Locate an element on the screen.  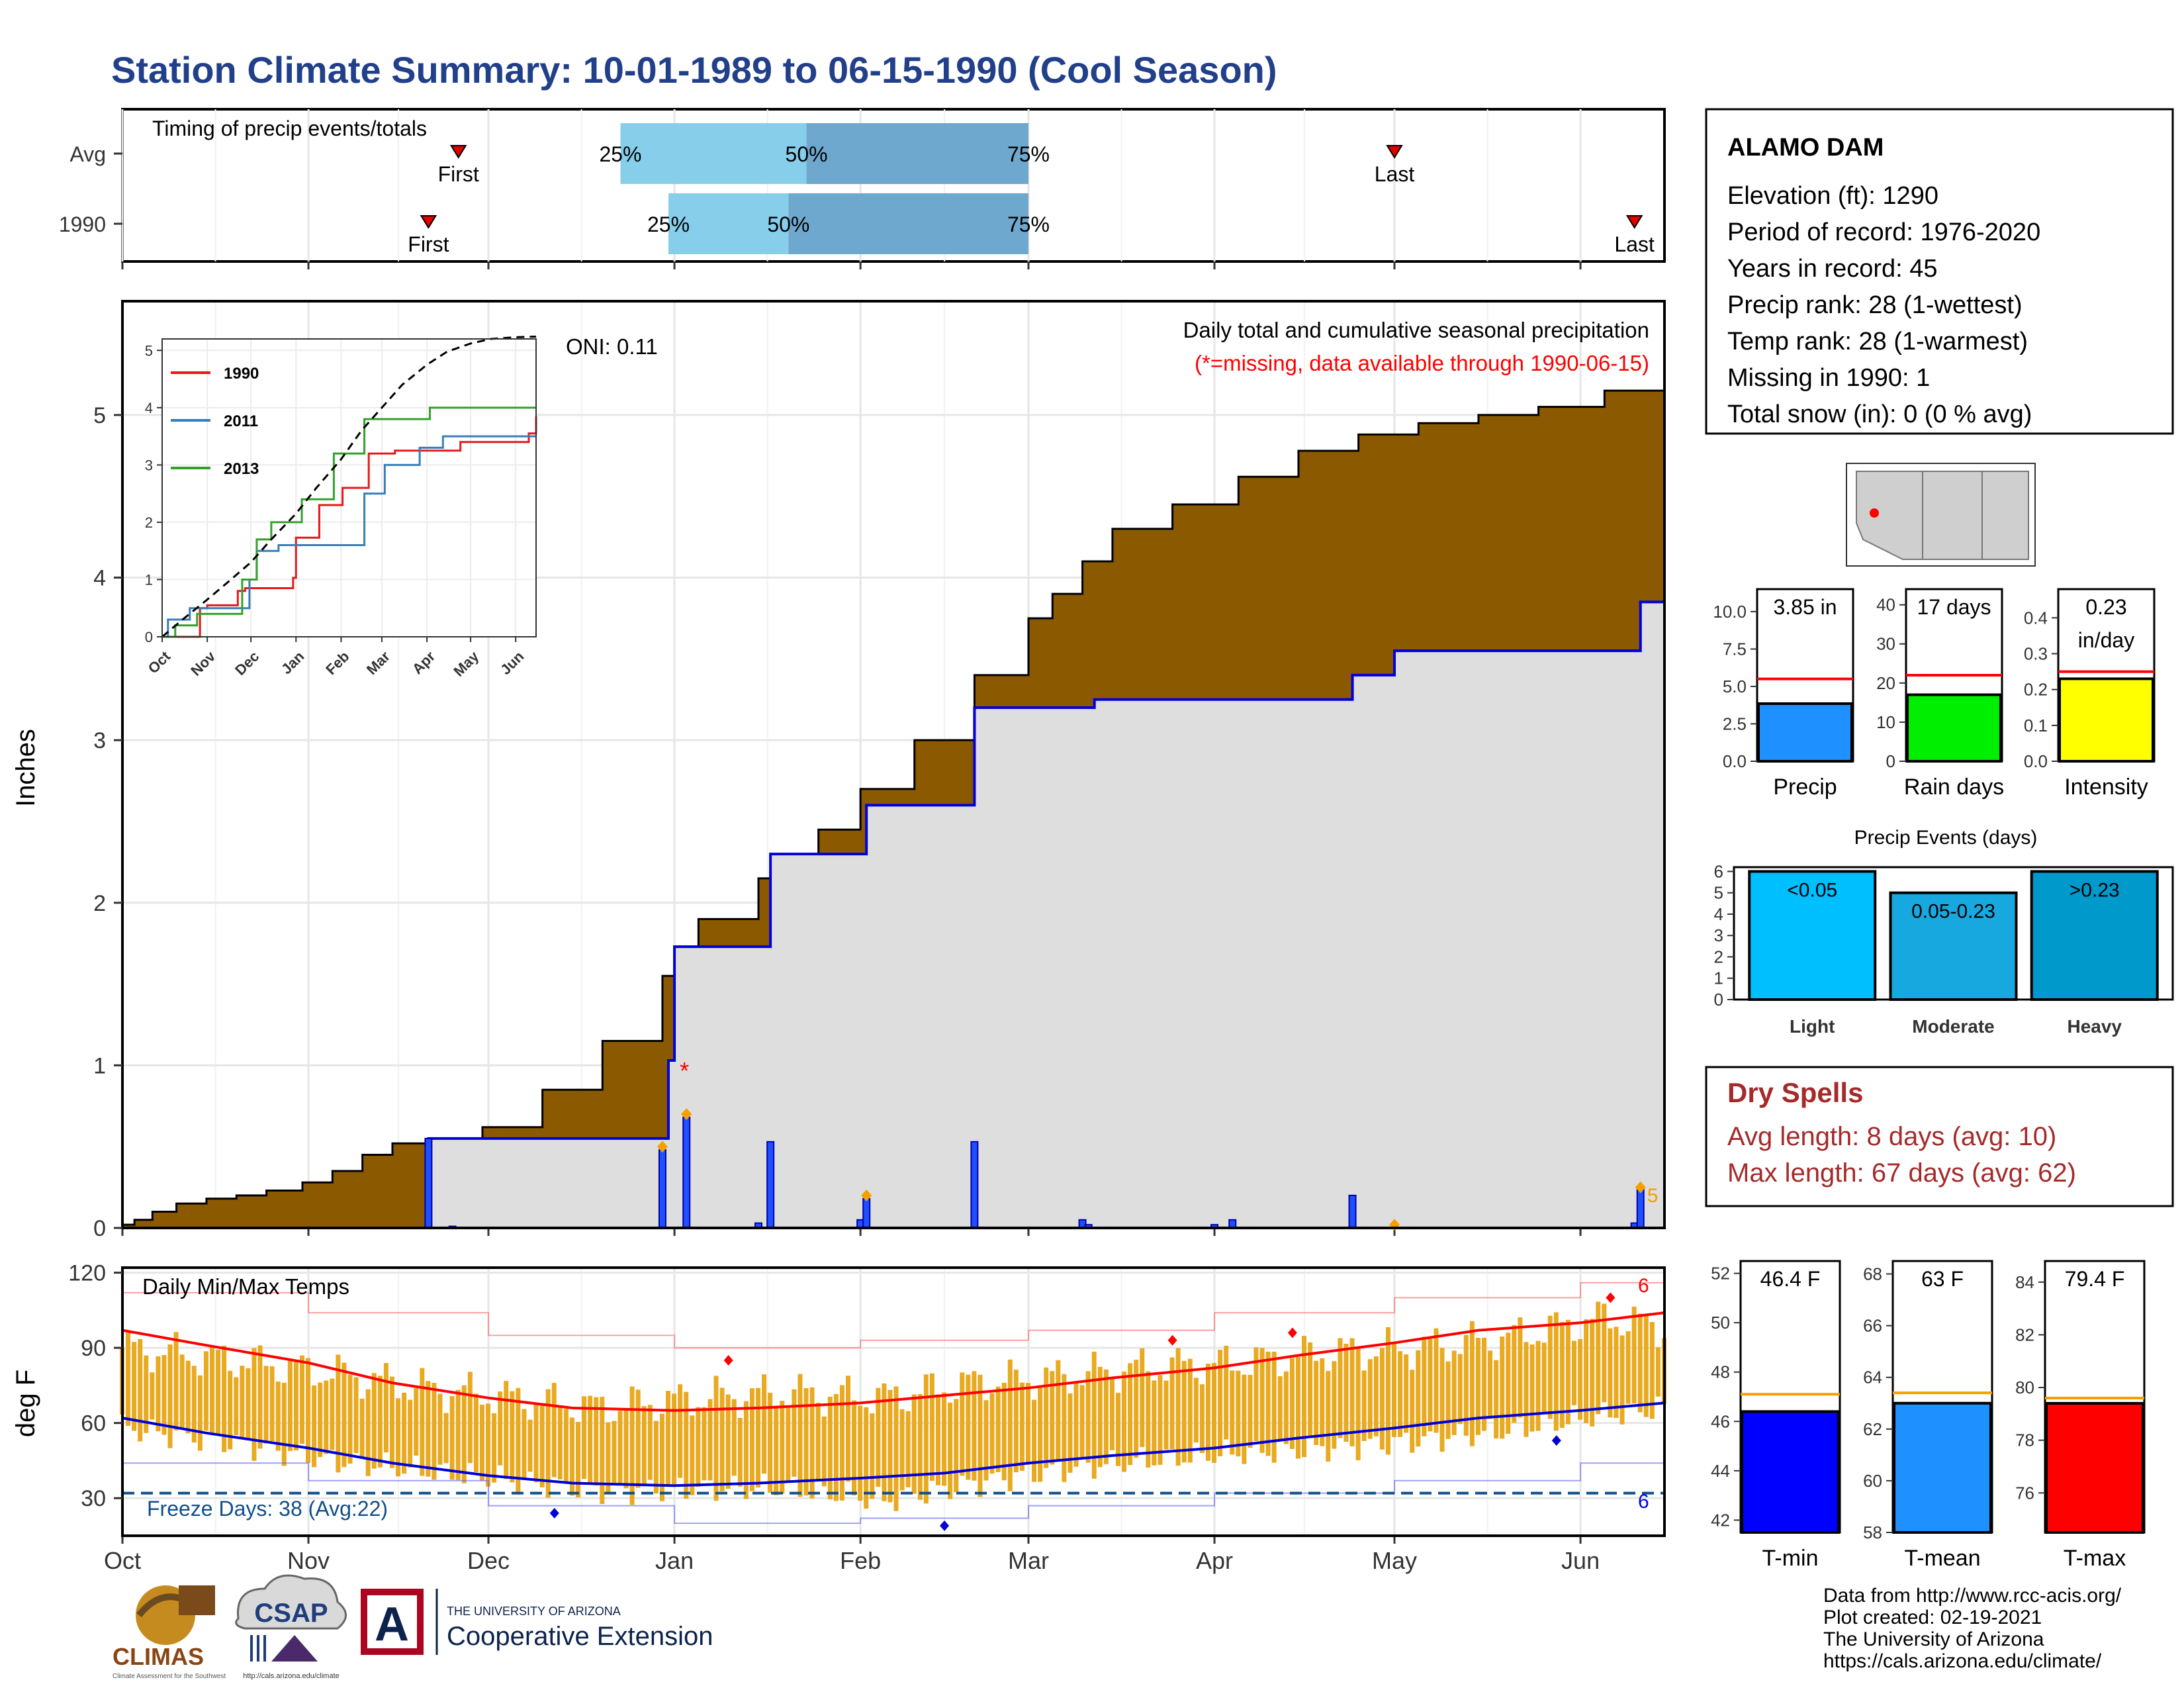
station-info-line: Temp rank: 28 (1-warmest) is located at coordinates (1877, 341).